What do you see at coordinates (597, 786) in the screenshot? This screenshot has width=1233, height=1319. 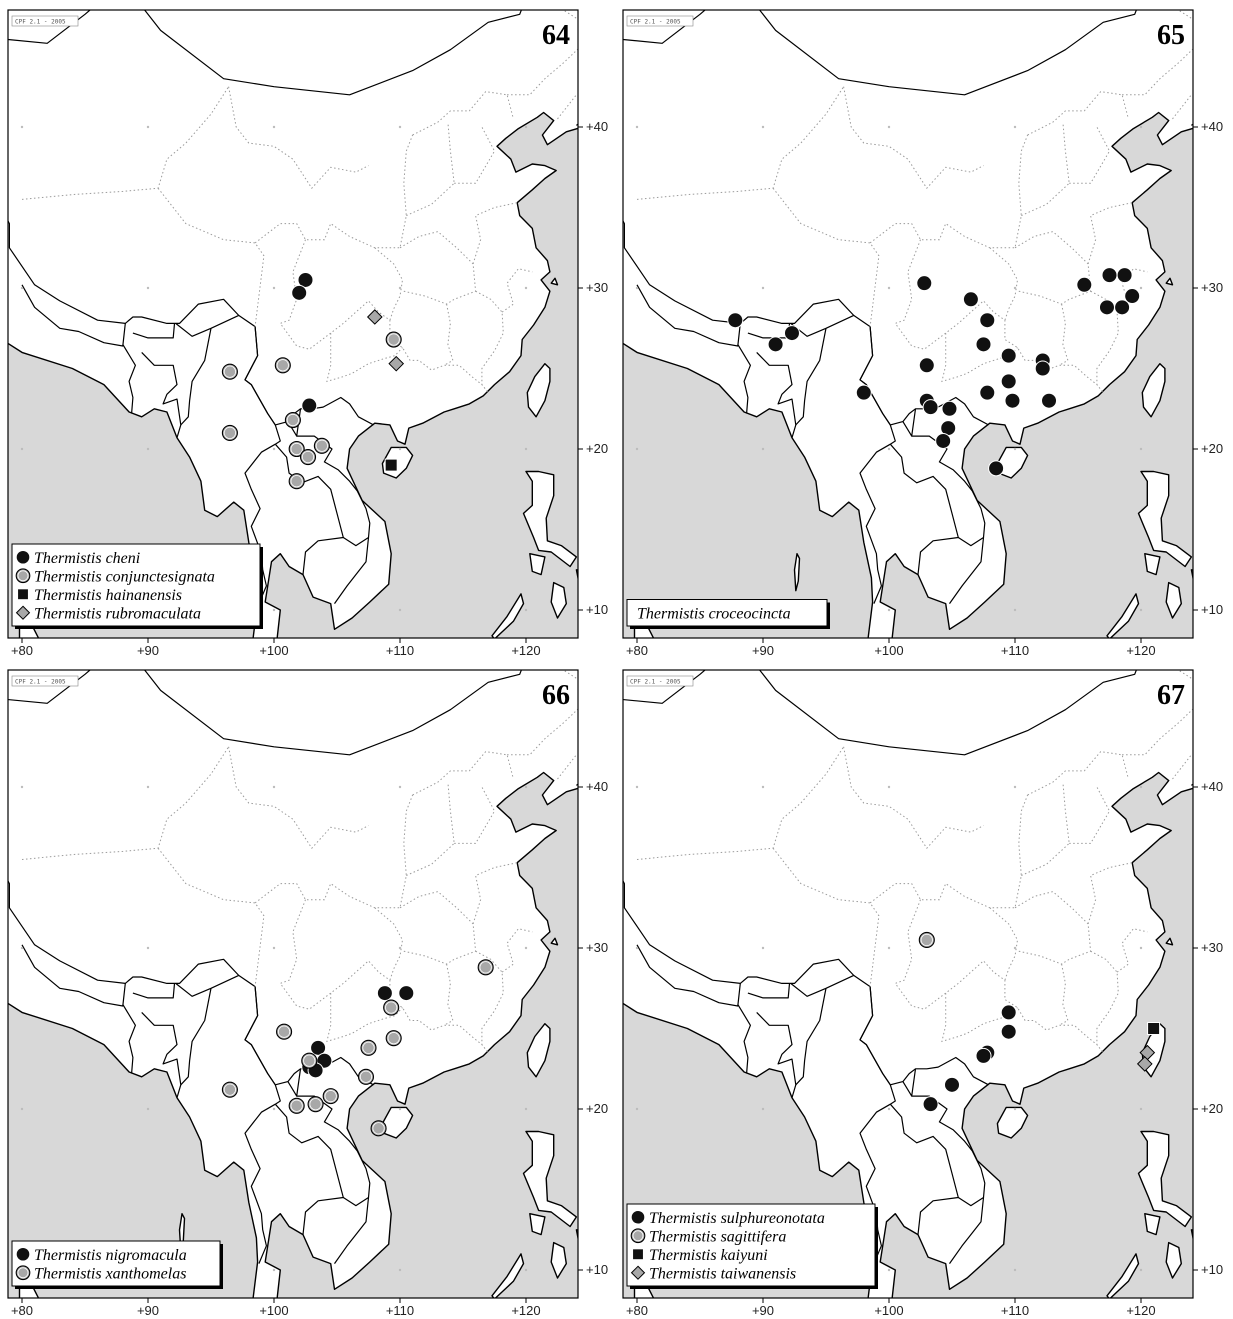 I see `y-tick-label: +40` at bounding box center [597, 786].